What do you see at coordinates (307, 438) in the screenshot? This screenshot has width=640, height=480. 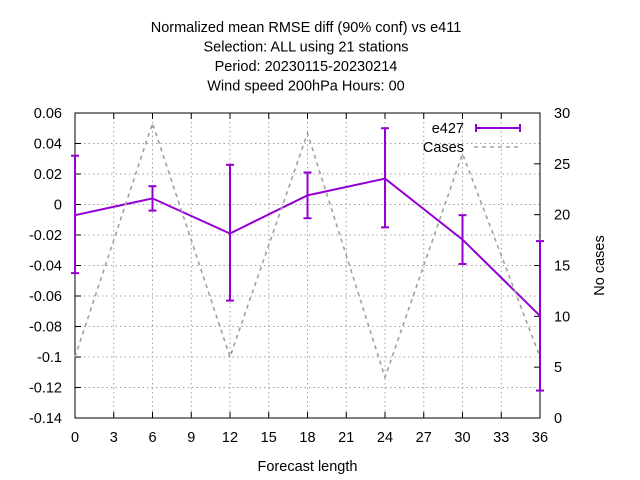 I see `x-tick-label: 18` at bounding box center [307, 438].